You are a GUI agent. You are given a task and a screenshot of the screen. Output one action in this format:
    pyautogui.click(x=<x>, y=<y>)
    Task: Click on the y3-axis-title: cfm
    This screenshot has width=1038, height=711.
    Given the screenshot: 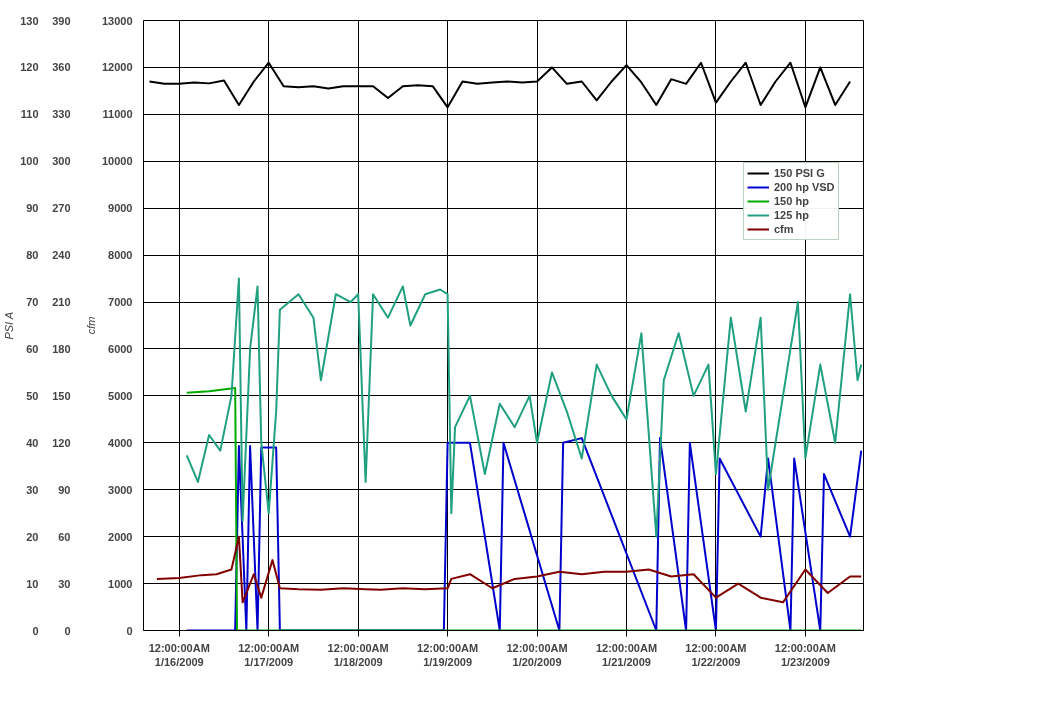 What is the action you would take?
    pyautogui.click(x=90, y=325)
    